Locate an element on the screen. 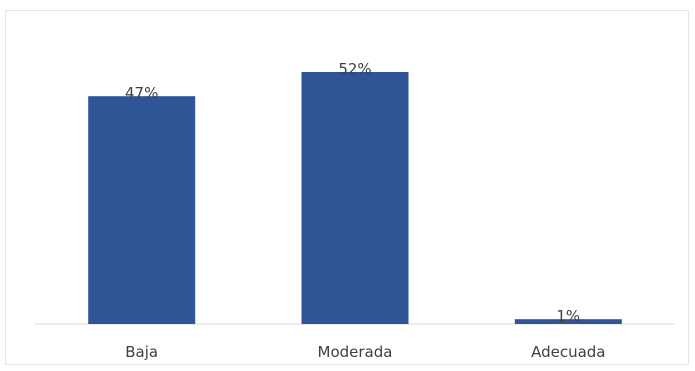 Image resolution: width=695 pixels, height=371 pixels. x-tick-label-moderada: Moderada is located at coordinates (355, 352).